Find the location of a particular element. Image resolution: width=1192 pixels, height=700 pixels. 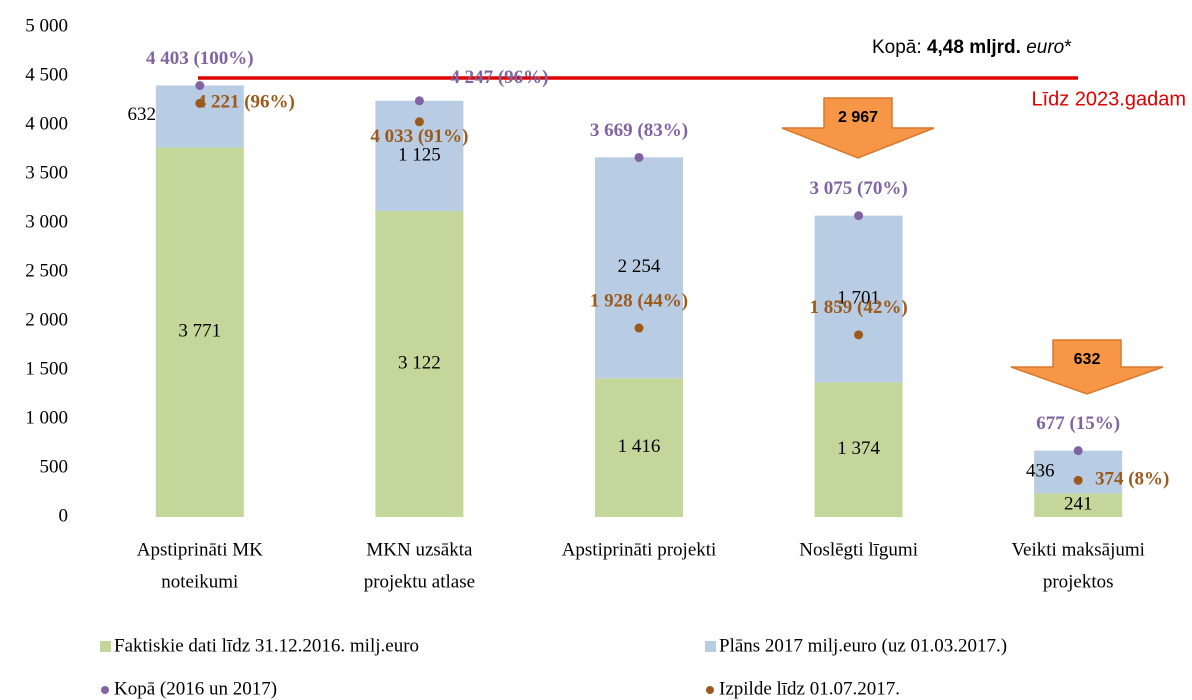

total-note-part: 4,48 mljrd. is located at coordinates (974, 47).